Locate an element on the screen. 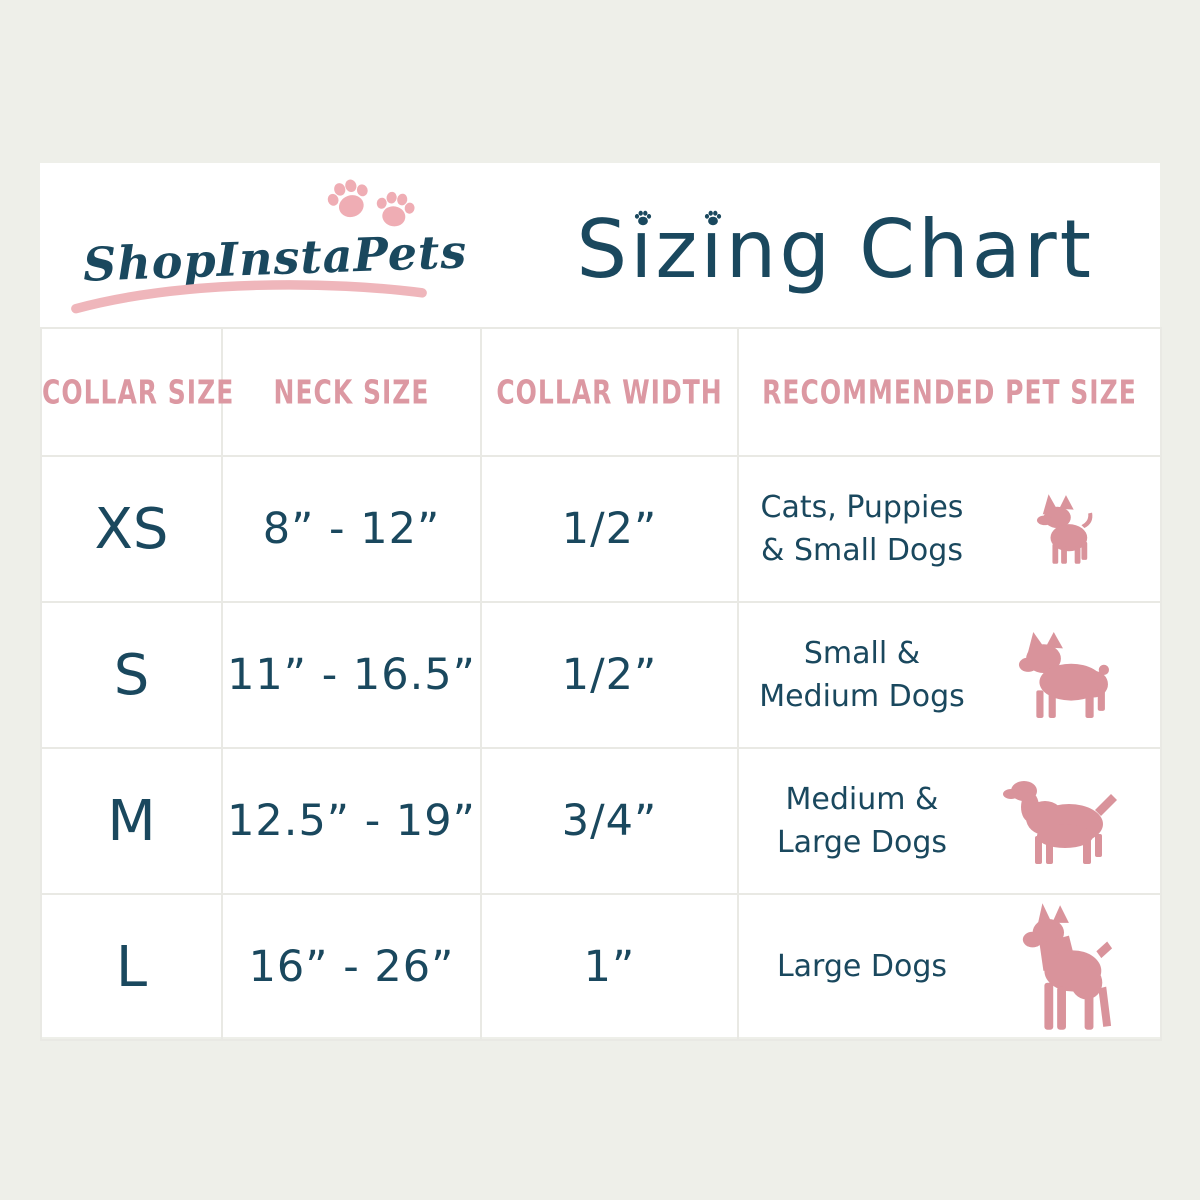  neck-size-value: 8” - 12” is located at coordinates (351, 529).